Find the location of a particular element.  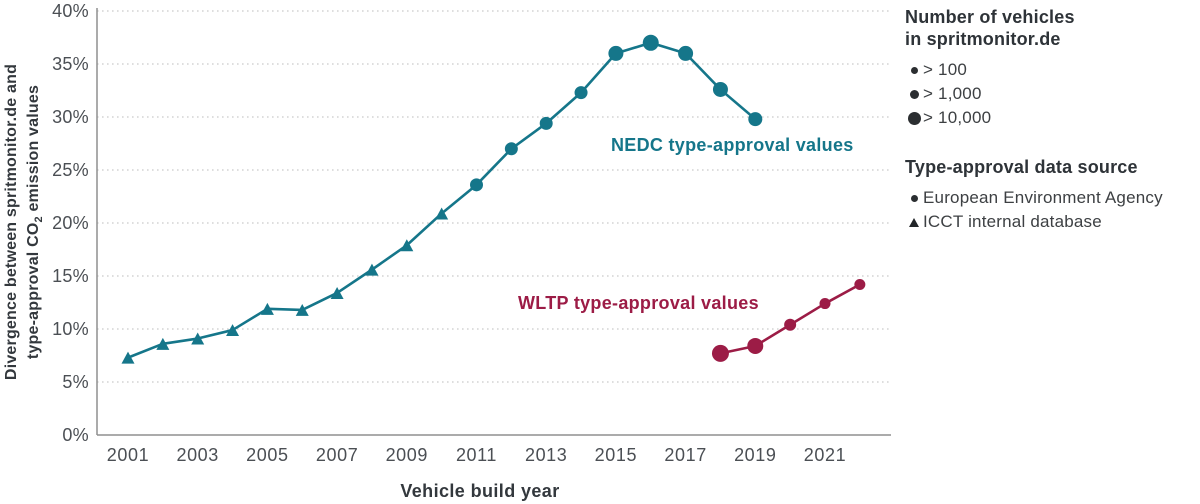

legend-vehicles-title-line1: Number of vehicles is located at coordinates (990, 17).